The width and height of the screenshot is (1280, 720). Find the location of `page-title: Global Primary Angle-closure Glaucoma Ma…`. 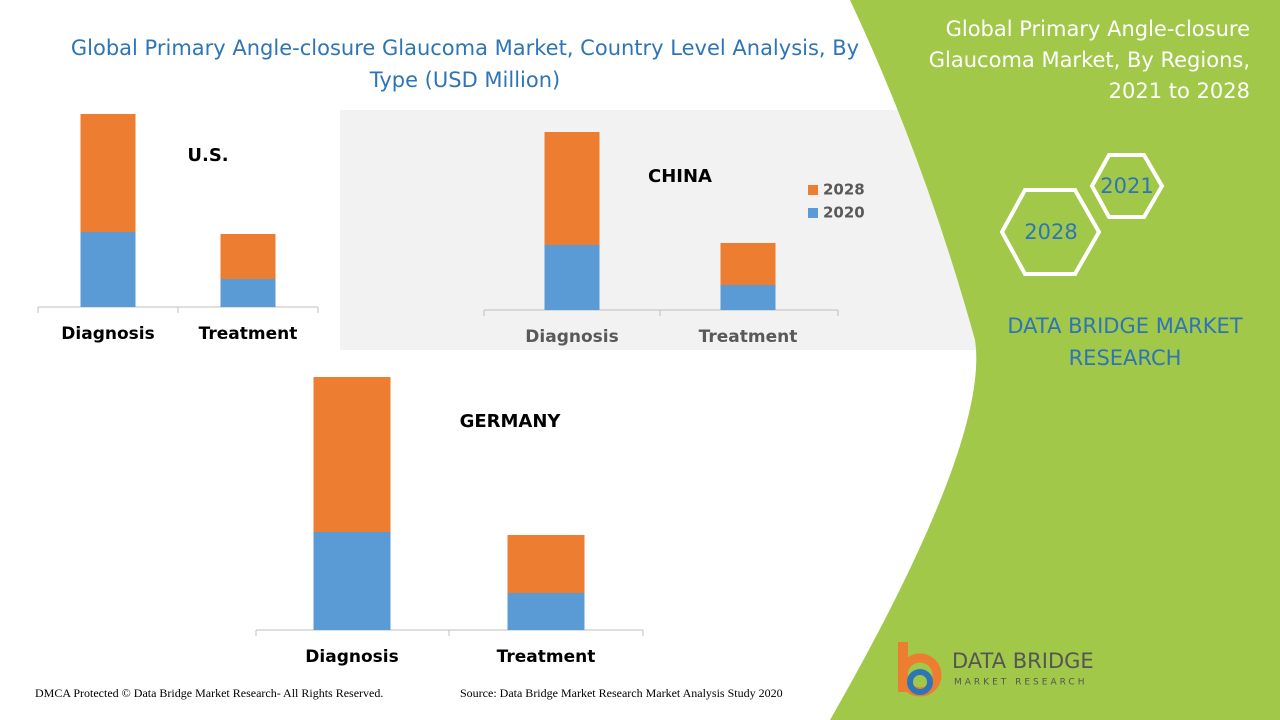

page-title: Global Primary Angle-closure Glaucoma Ma… is located at coordinates (465, 64).